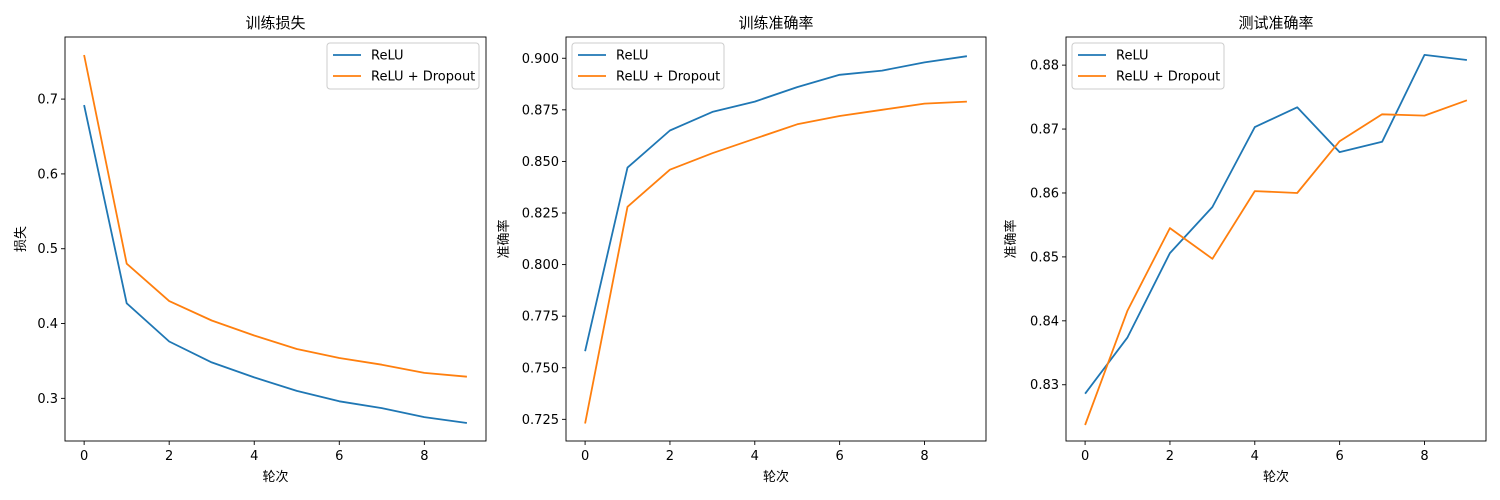 The width and height of the screenshot is (1500, 500). Describe the element at coordinates (540, 368) in the screenshot. I see `y-tick-label: 0.750` at that location.